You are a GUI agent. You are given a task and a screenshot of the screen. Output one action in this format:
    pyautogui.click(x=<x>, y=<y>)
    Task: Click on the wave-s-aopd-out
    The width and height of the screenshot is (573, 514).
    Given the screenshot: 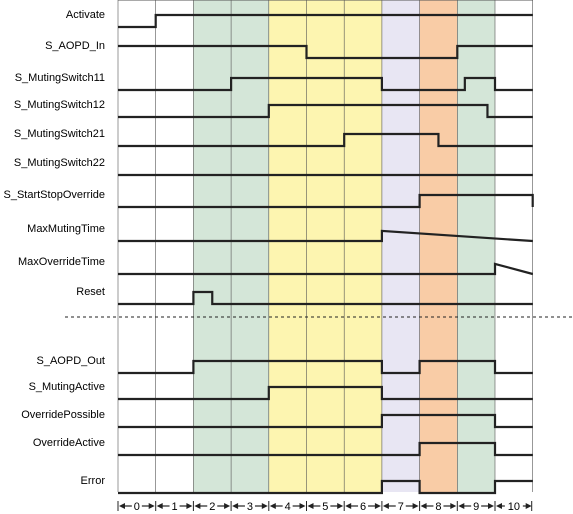 What is the action you would take?
    pyautogui.click(x=325, y=367)
    